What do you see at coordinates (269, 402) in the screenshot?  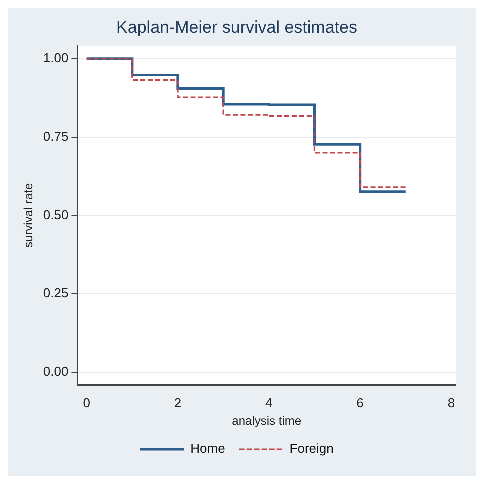 I see `x-tick-label: 4` at bounding box center [269, 402].